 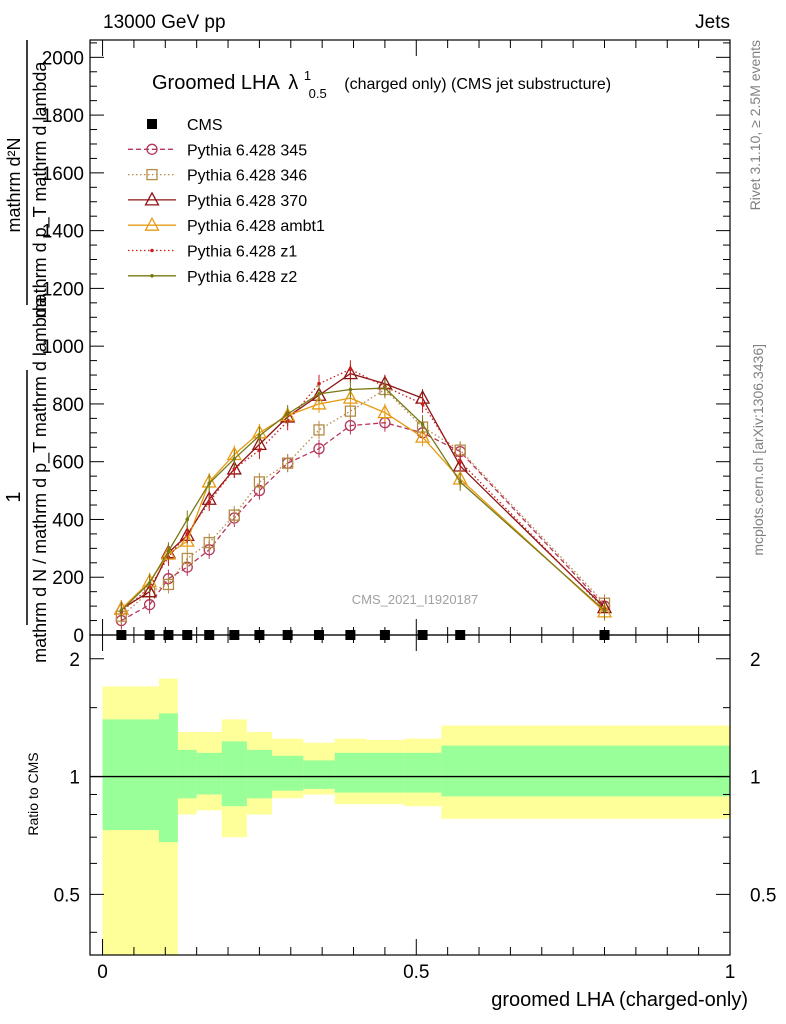 What do you see at coordinates (415, 599) in the screenshot?
I see `analysis-label: CMS_2021_I1920187` at bounding box center [415, 599].